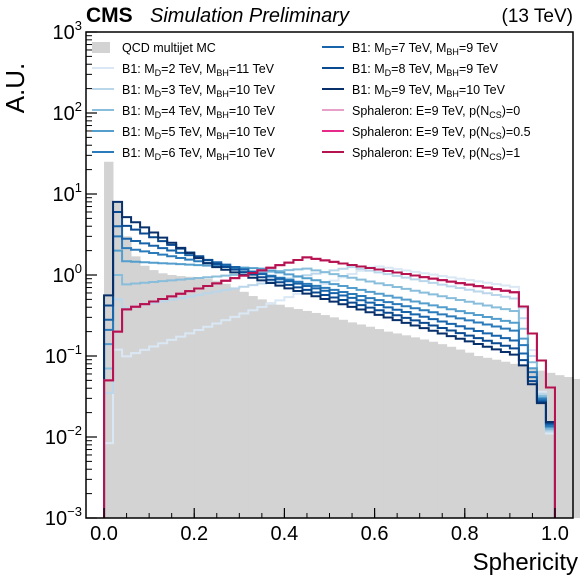  I want to click on y-tick-label: 10⁰, so click(67, 274).